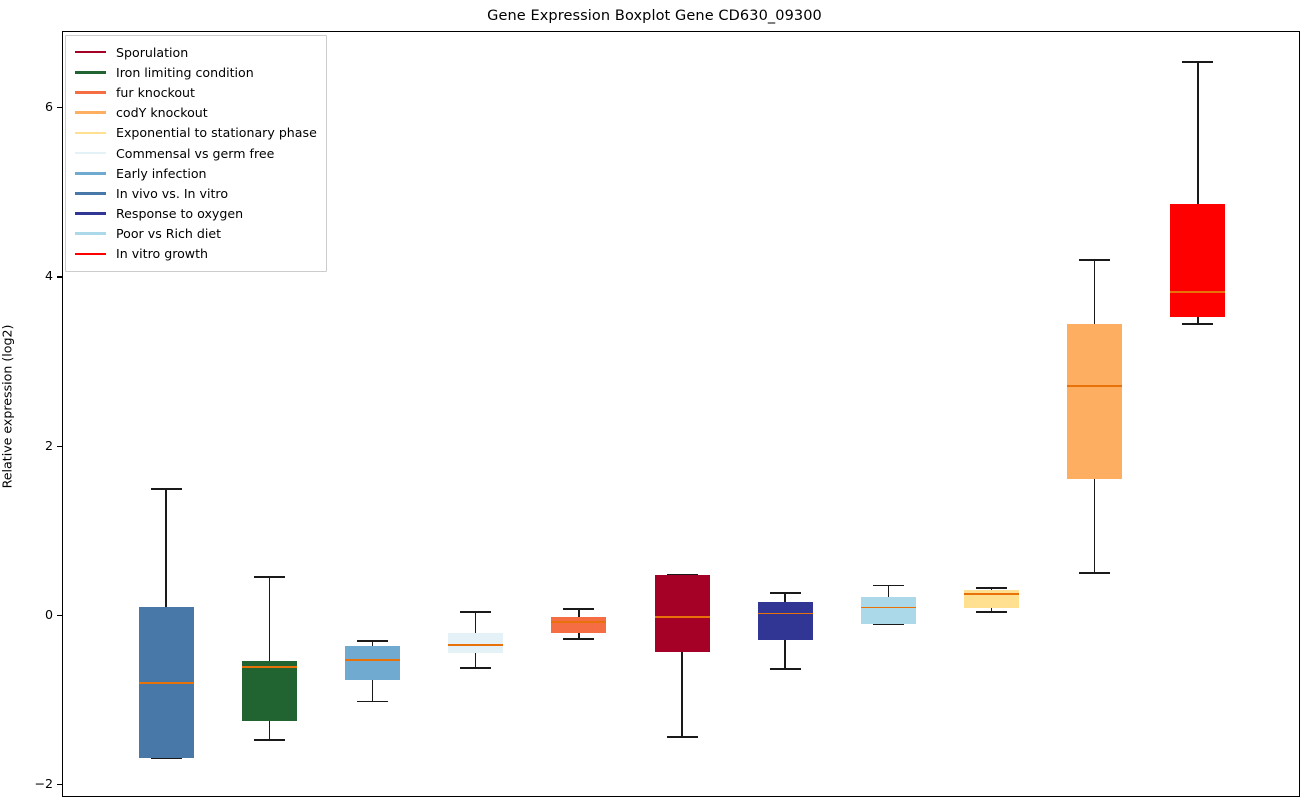  What do you see at coordinates (152, 52) in the screenshot?
I see `legend-item-label: Sporulation` at bounding box center [152, 52].